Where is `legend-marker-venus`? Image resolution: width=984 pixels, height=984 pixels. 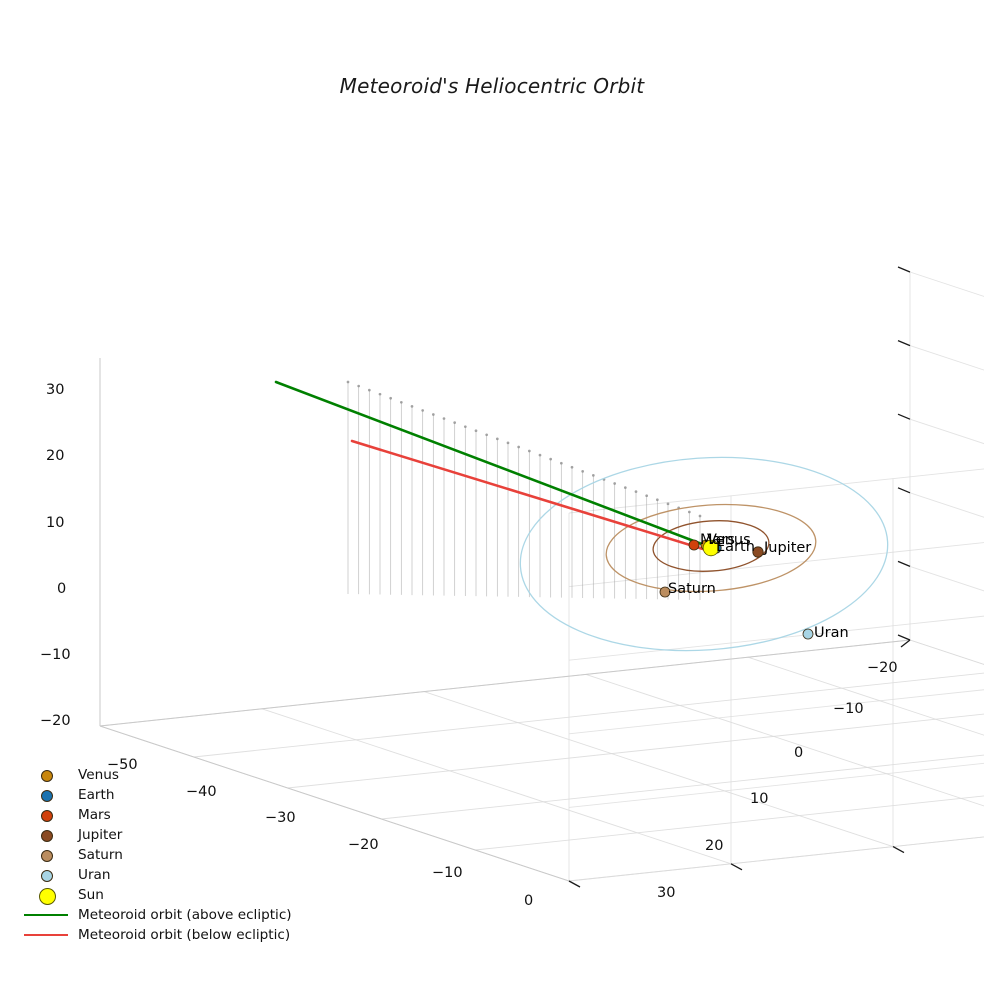
legend-marker-venus is located at coordinates (47, 776).